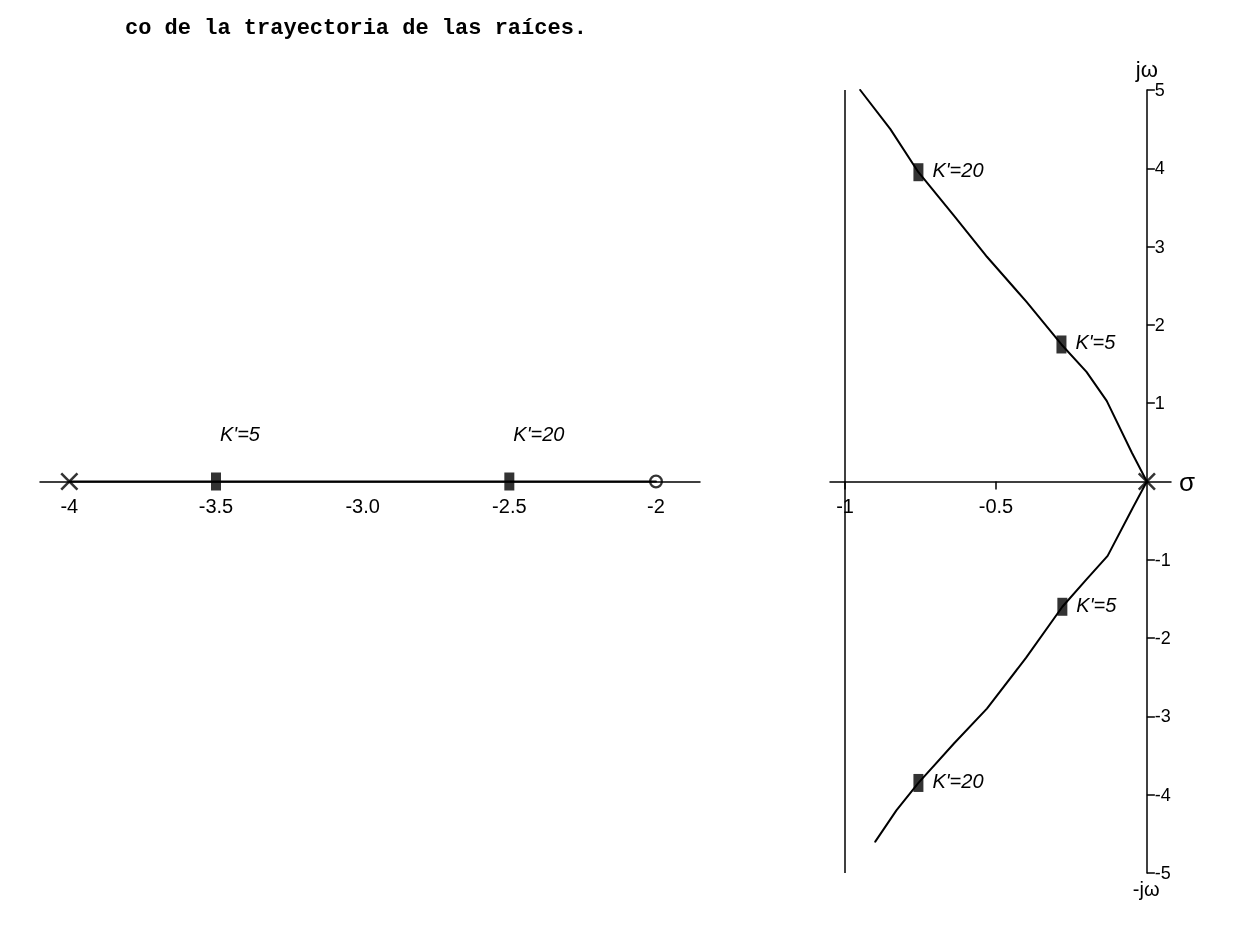  What do you see at coordinates (356, 28) in the screenshot?
I see `chart-title: co de la trayectoria de las raíces.` at bounding box center [356, 28].